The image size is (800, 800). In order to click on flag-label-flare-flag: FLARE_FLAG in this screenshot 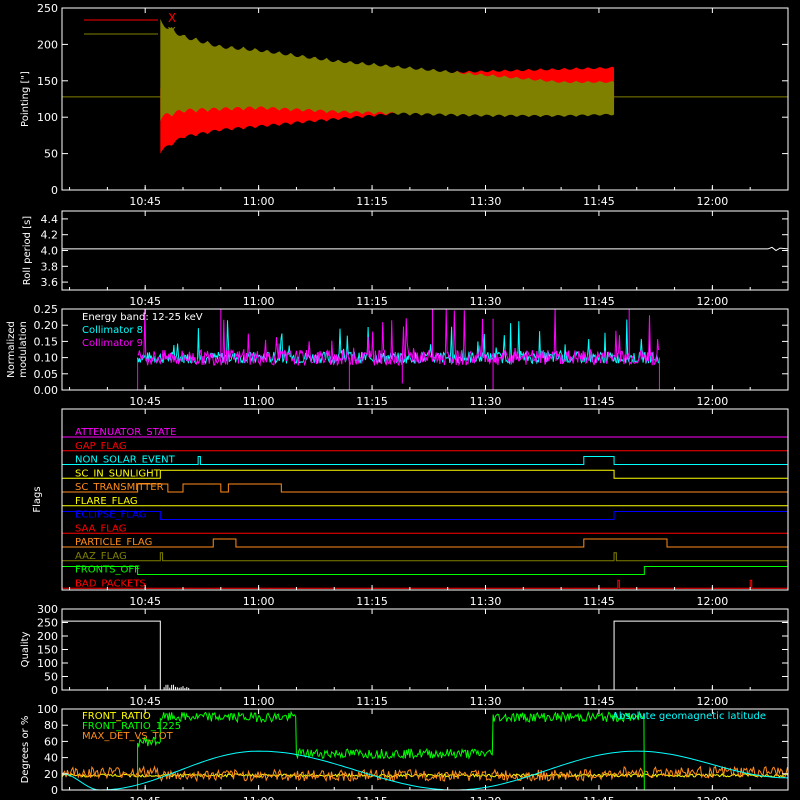, I will do `click(106, 501)`.